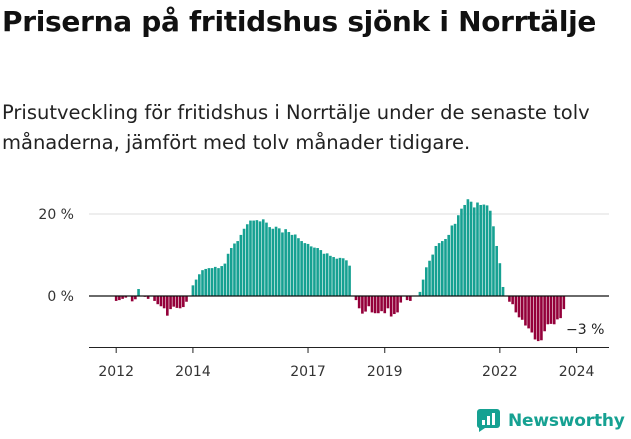  Describe the element at coordinates (56, 215) in the screenshot. I see `y-tick-label: 20 %` at that location.